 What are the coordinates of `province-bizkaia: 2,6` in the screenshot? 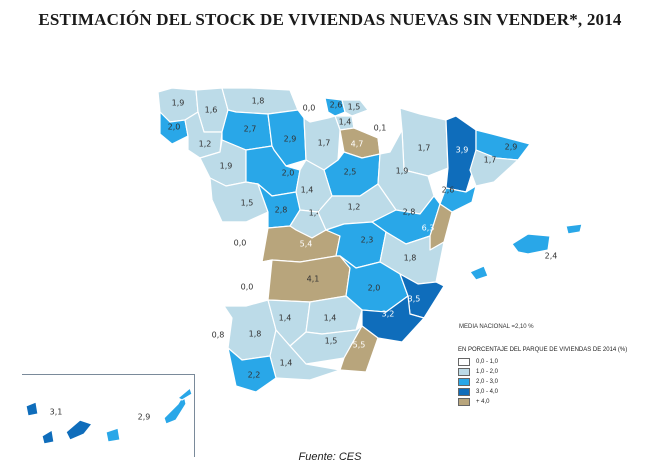 It's located at (335, 107).